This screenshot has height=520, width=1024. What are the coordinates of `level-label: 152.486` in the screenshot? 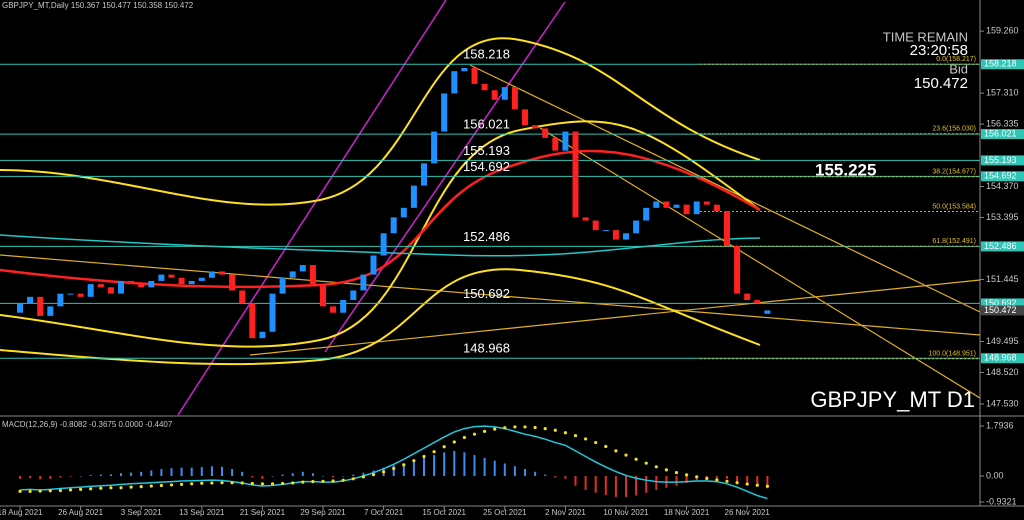 It's located at (486, 236).